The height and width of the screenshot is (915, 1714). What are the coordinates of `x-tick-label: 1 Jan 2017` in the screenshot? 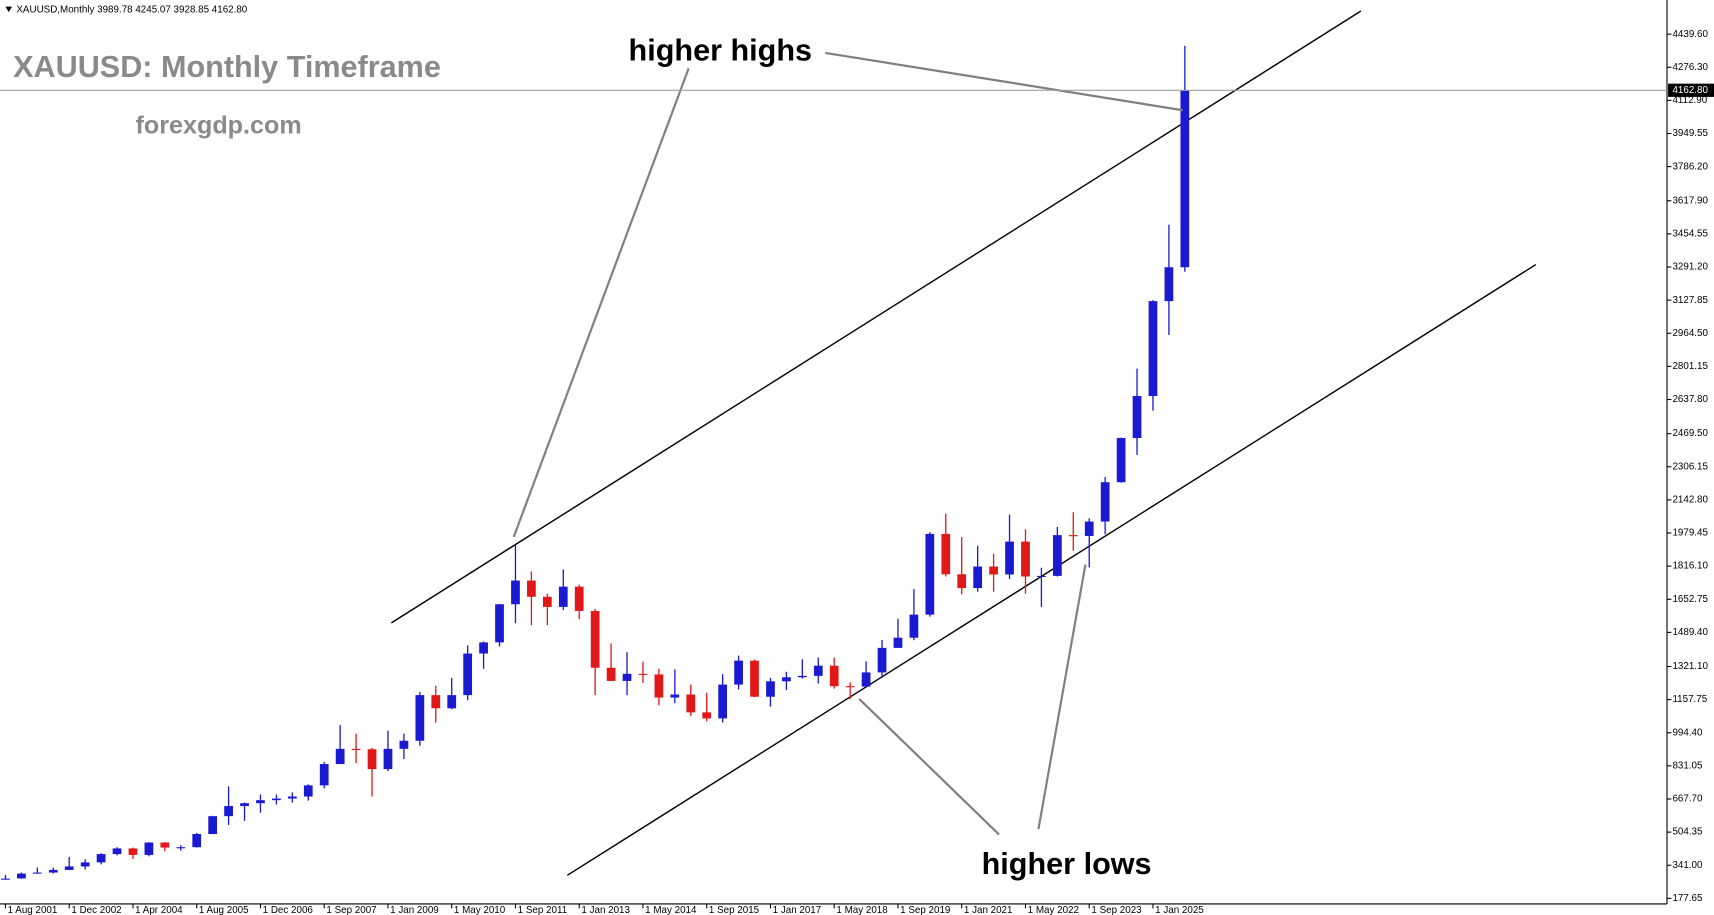 It's located at (797, 910).